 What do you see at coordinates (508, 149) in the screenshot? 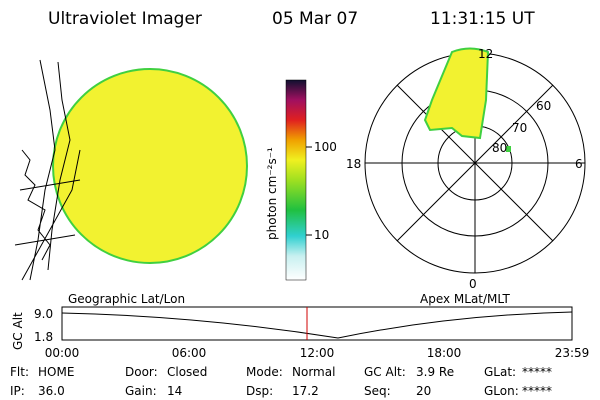
I see `aurora-spot` at bounding box center [508, 149].